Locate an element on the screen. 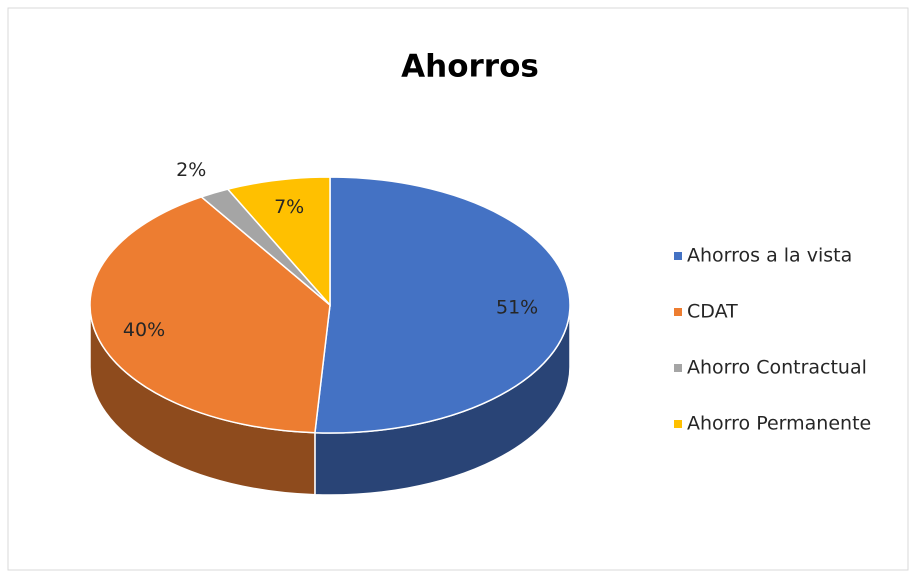  legend-label: Ahorro Permanente is located at coordinates (779, 424).